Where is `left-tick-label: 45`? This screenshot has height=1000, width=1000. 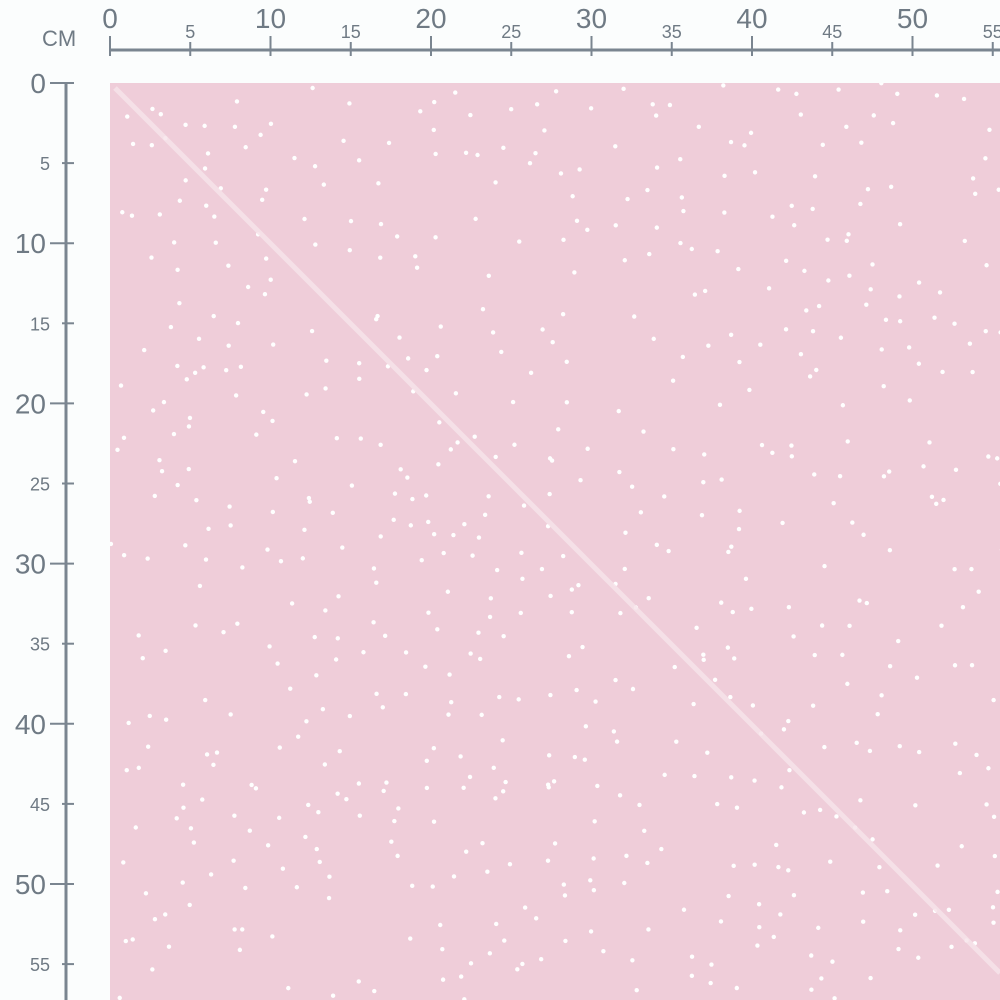 left-tick-label: 45 is located at coordinates (40, 805).